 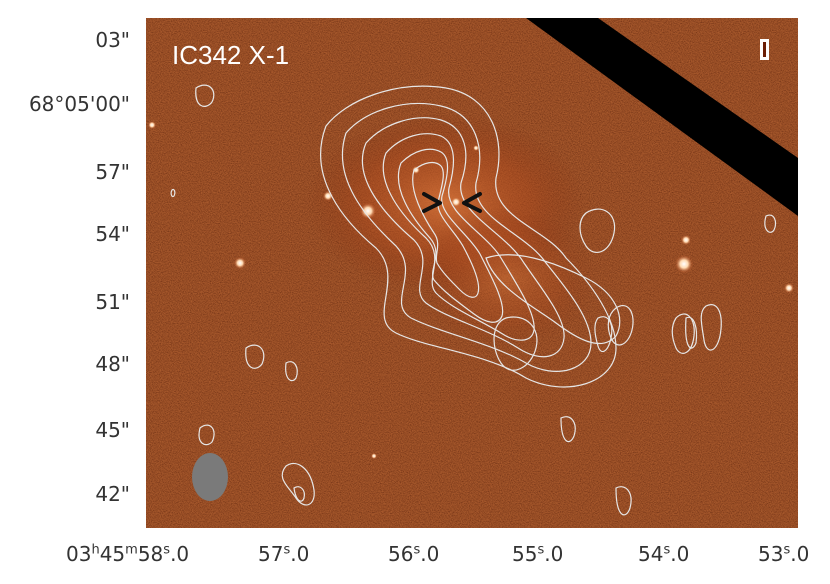 What do you see at coordinates (231, 55) in the screenshot?
I see `target-label: IC342 X-1` at bounding box center [231, 55].